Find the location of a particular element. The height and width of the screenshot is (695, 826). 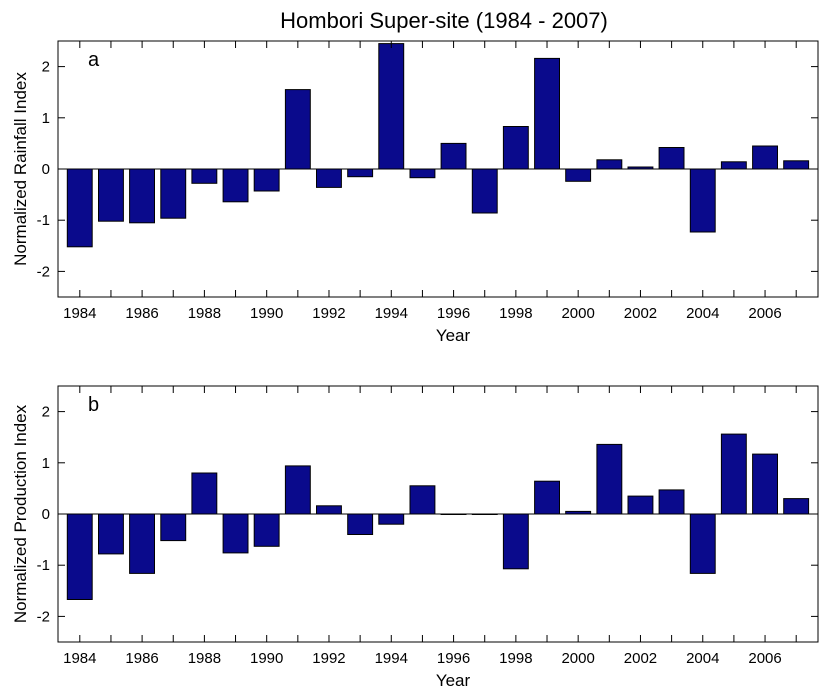

bar-2000 is located at coordinates (578, 175).